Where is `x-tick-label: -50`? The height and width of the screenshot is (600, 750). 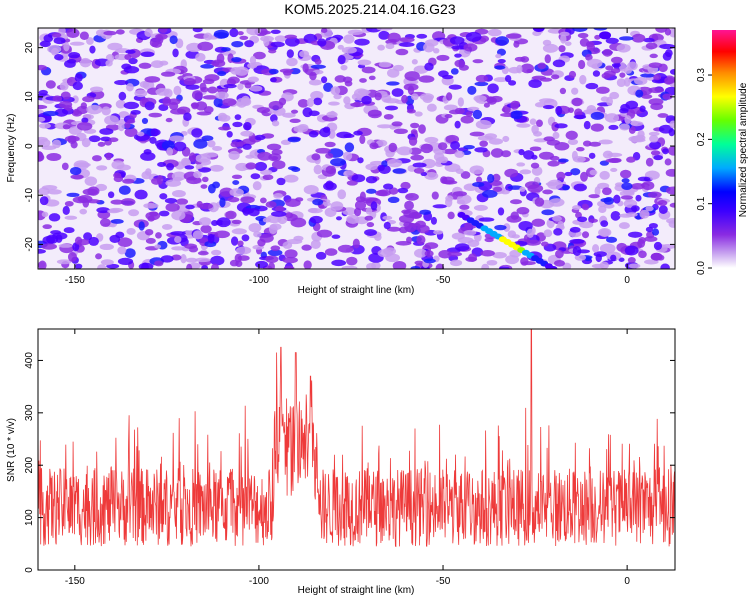
x-tick-label: -50 is located at coordinates (443, 581).